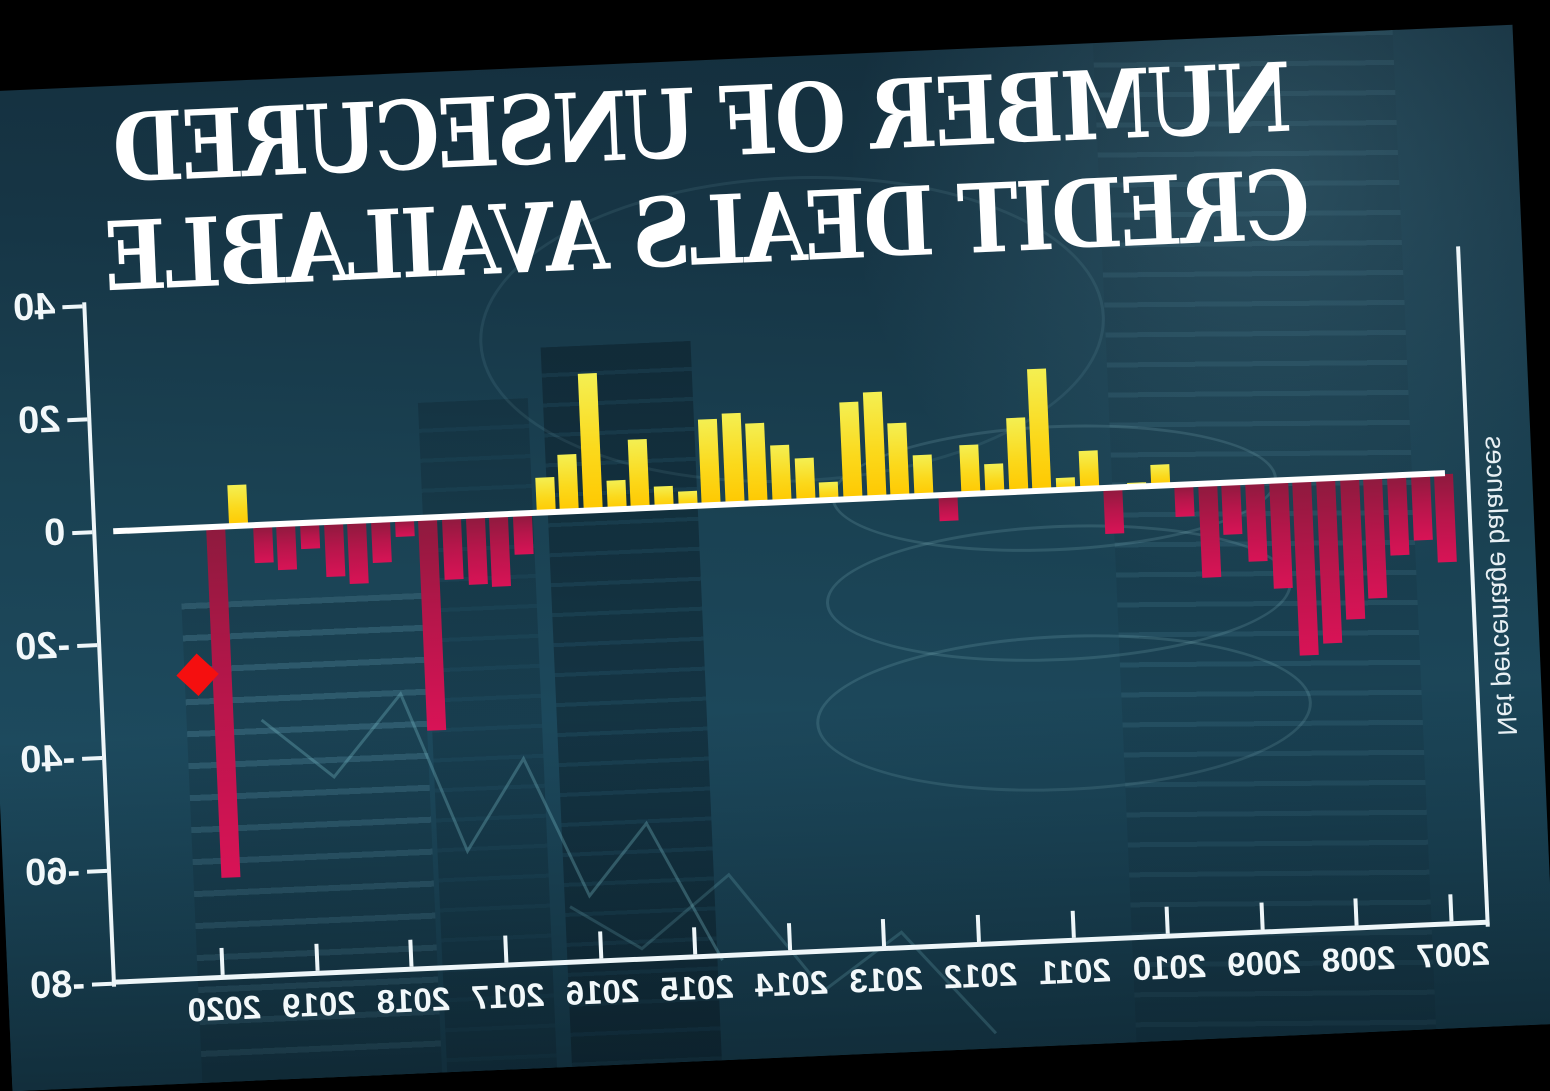  Describe the element at coordinates (39, 420) in the screenshot. I see `y-axis-tick-label: 20` at that location.